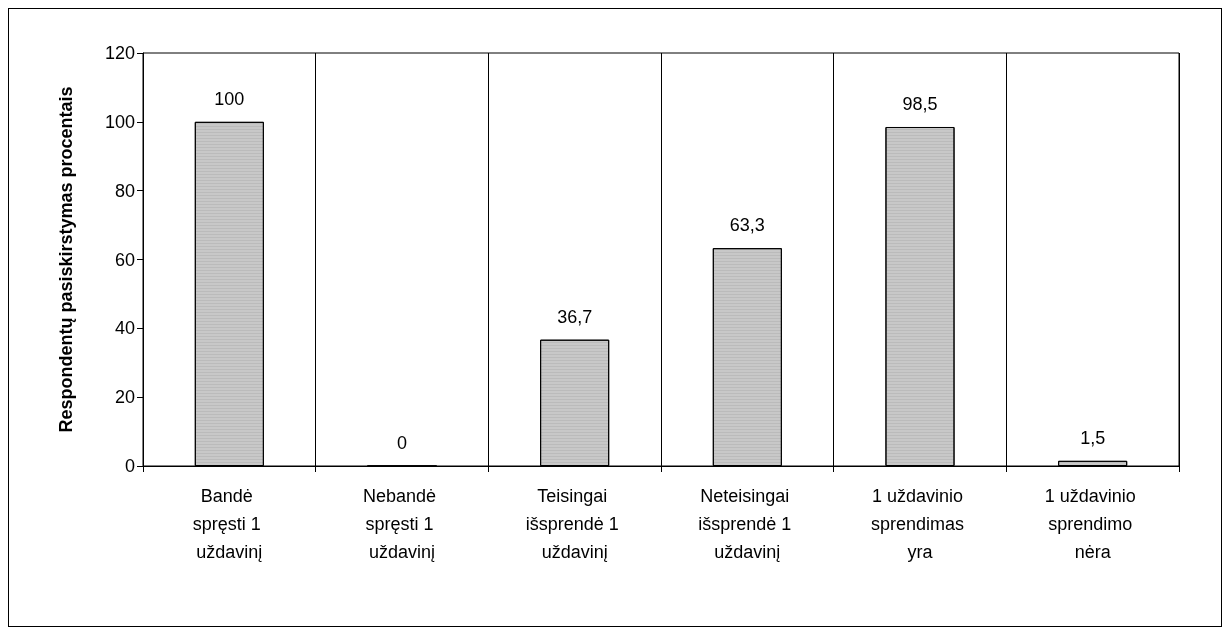  I want to click on y-tick-label: 100, so click(119, 121).